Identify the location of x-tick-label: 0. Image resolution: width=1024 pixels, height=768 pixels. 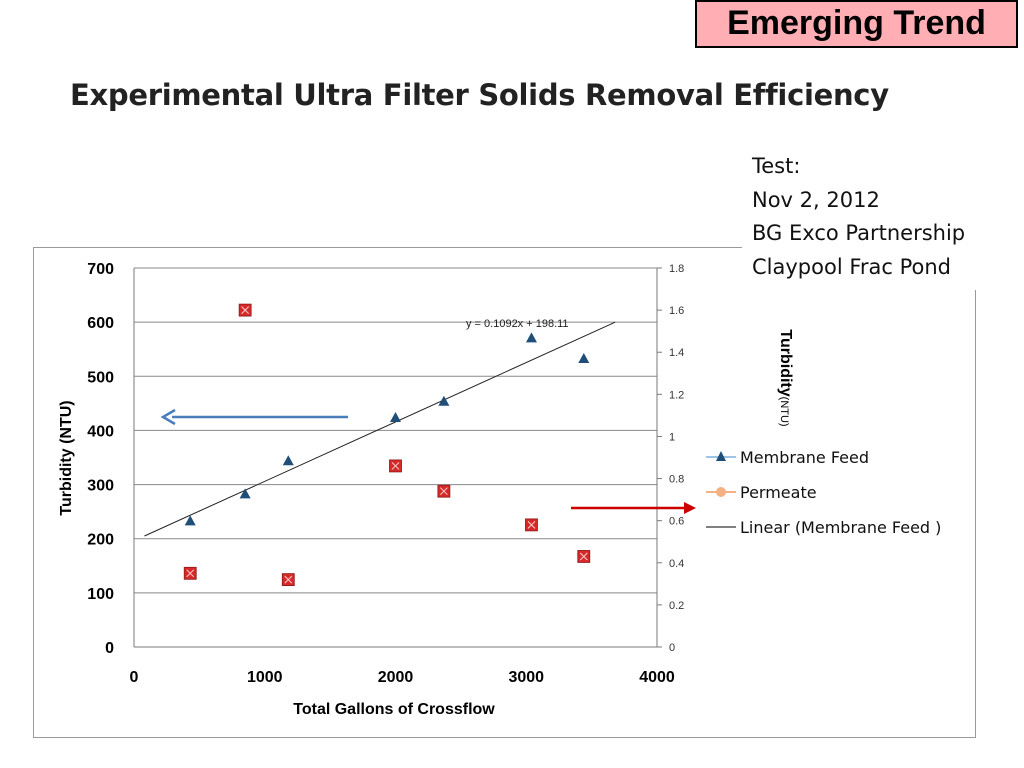
(134, 677).